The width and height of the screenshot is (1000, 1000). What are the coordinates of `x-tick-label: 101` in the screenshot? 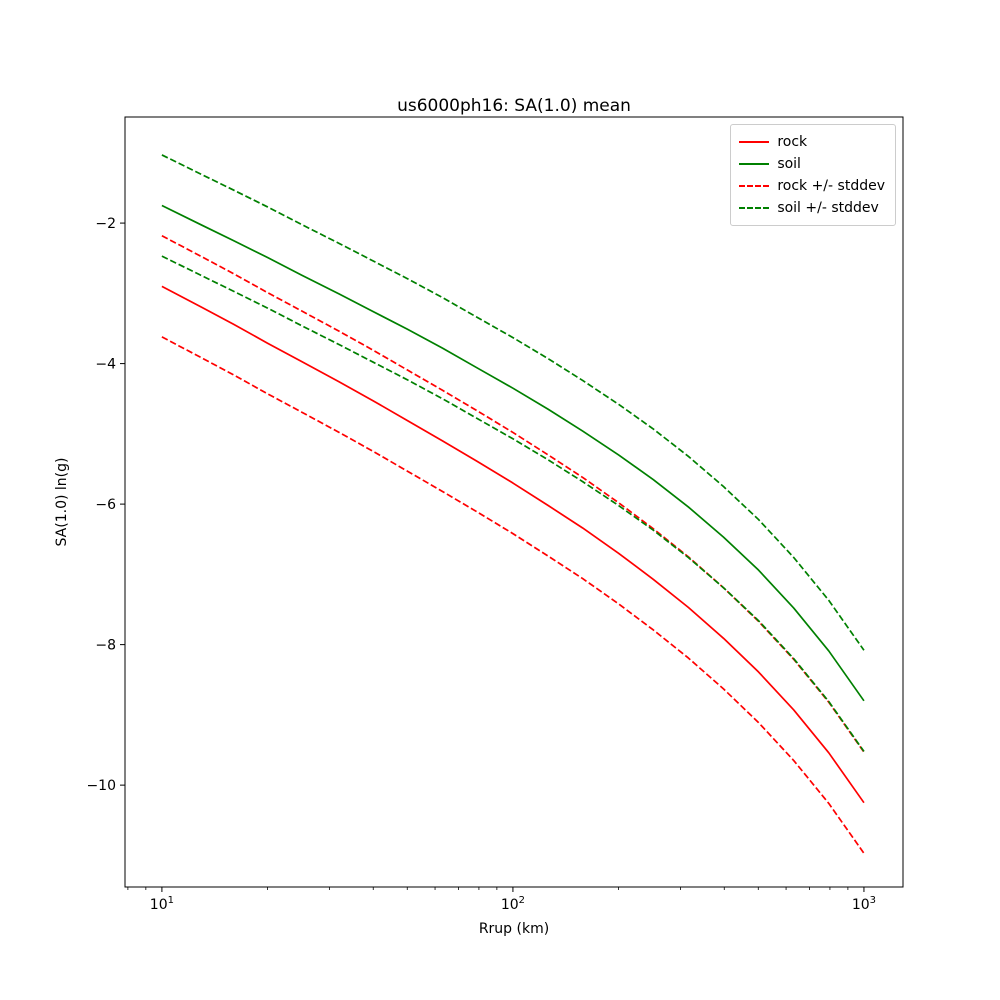 It's located at (162, 904).